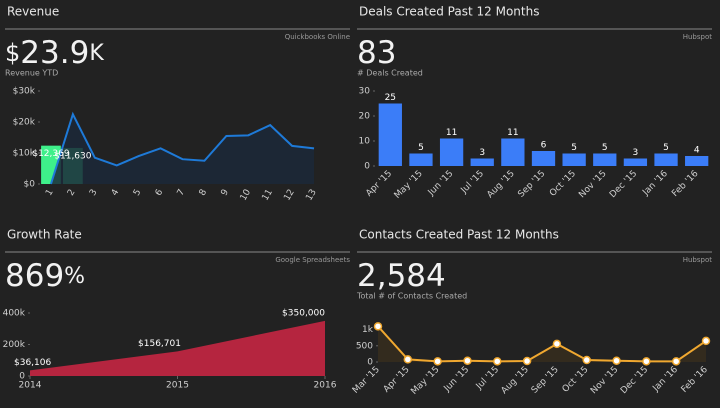 The image size is (720, 408). What do you see at coordinates (376, 53) in the screenshot?
I see `kpi: 83` at bounding box center [376, 53].